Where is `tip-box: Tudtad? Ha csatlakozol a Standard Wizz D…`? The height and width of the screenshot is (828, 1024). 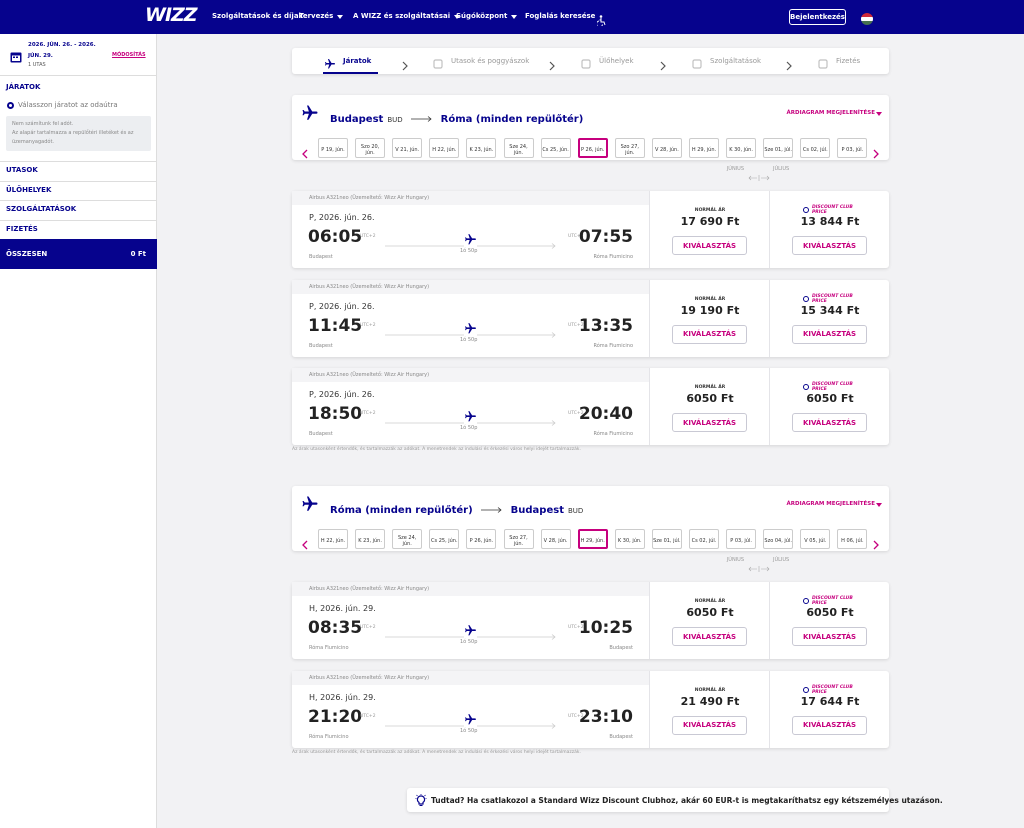 tip-box: Tudtad? Ha csatlakozol a Standard Wizz D… is located at coordinates (675, 800).